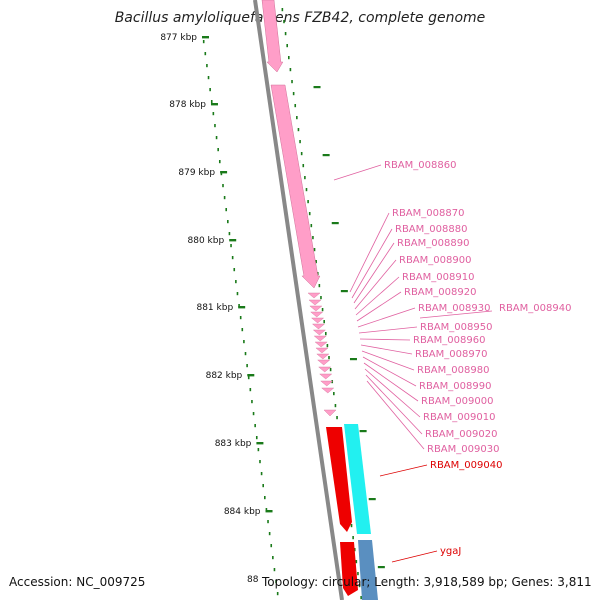 Image resolution: width=600 pixels, height=600 pixels. Describe the element at coordinates (196, 173) in the screenshot. I see `tick-label: 879 kbp` at that location.